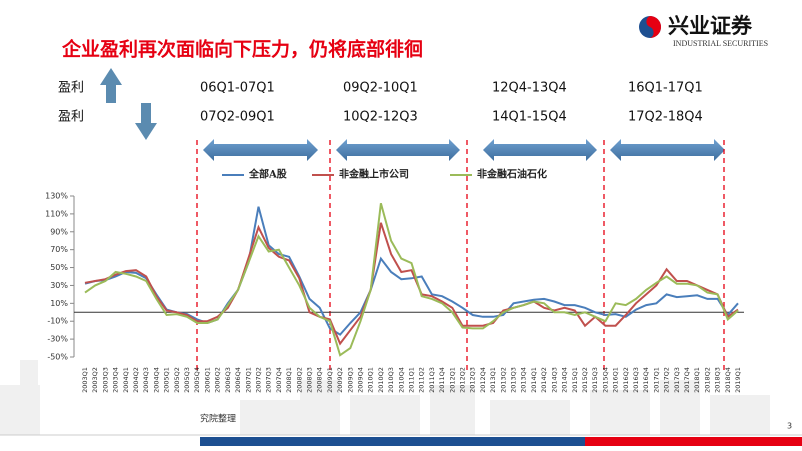 The width and height of the screenshot is (802, 451). Describe the element at coordinates (646, 380) in the screenshot. I see `x-tick-label: 2016Q4` at that location.